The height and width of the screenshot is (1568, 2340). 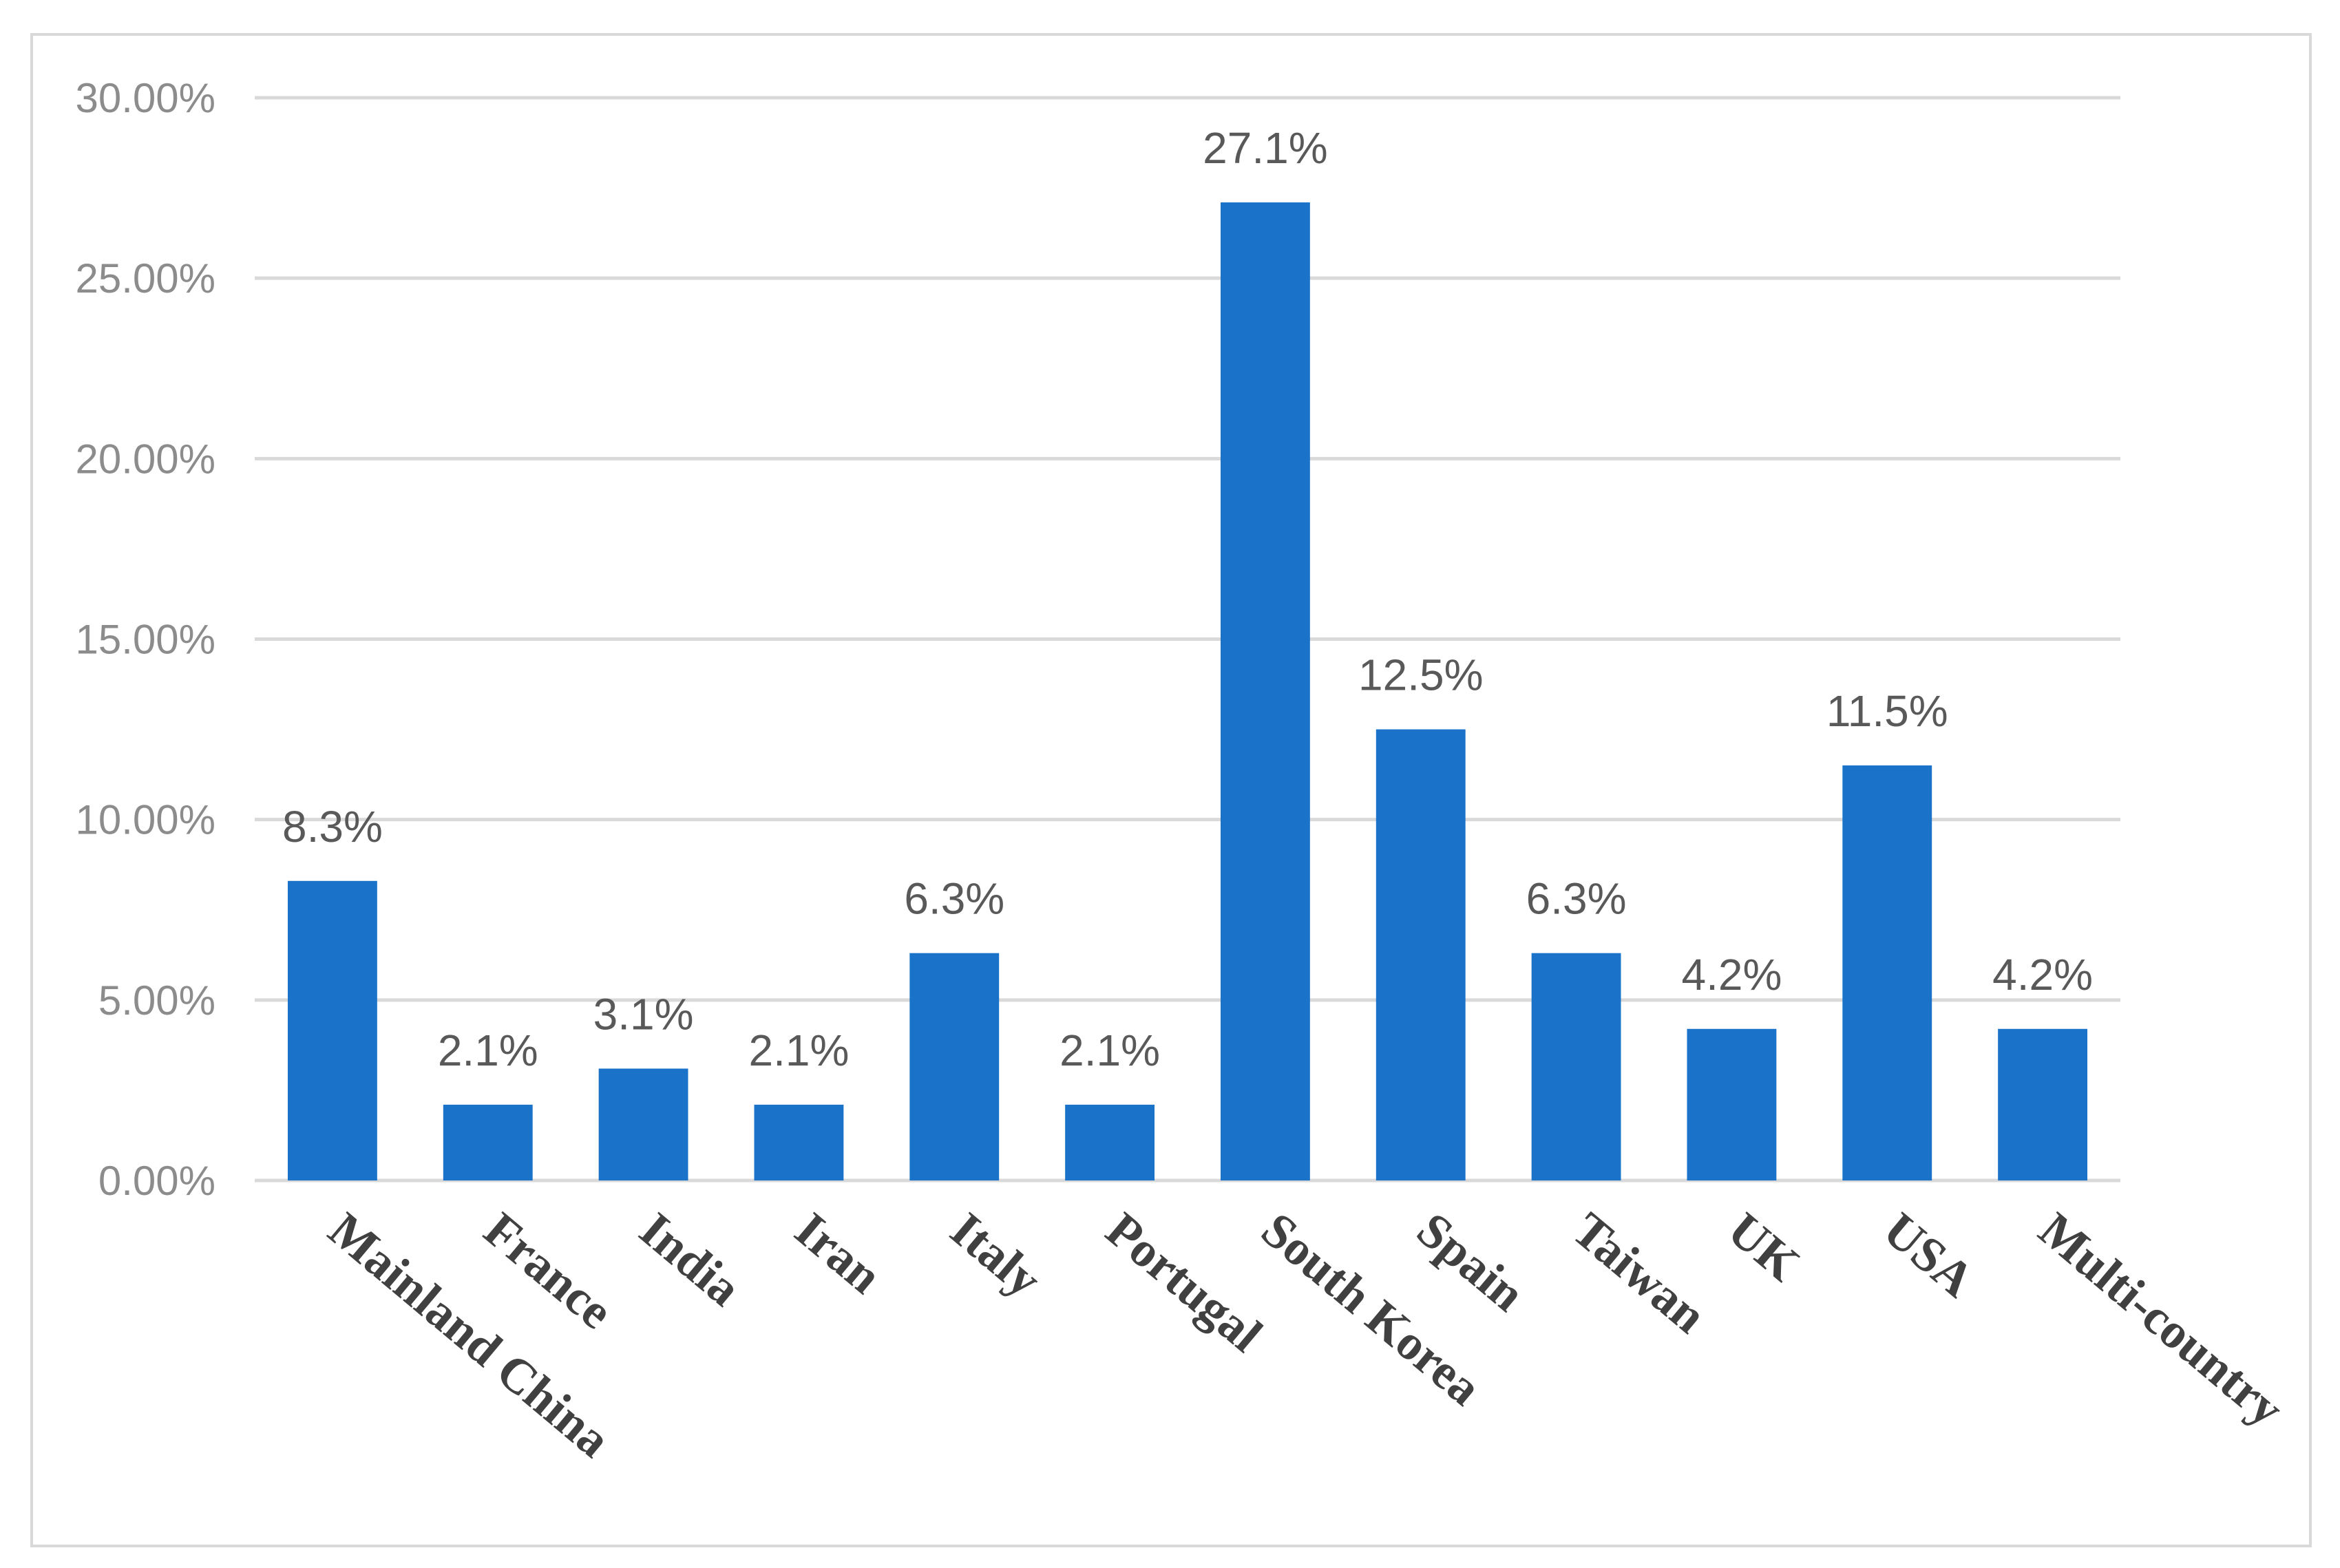 I want to click on y-tick-label: 0.00%, so click(x=156, y=1181).